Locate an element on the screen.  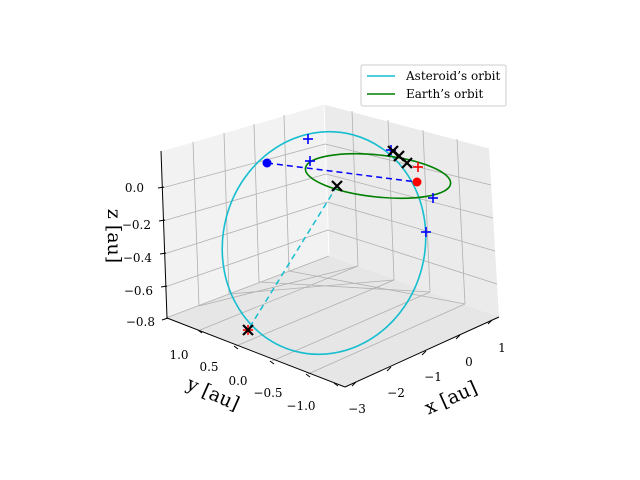
earth-orbit is located at coordinates (378, 176).